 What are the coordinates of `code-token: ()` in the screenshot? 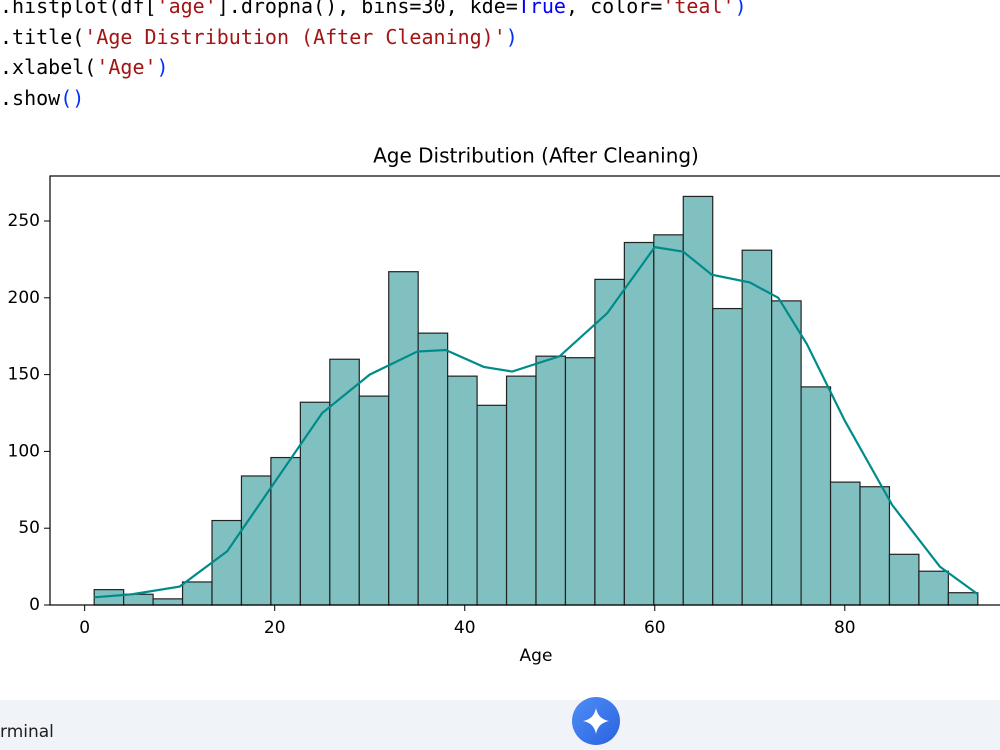 It's located at (72, 97).